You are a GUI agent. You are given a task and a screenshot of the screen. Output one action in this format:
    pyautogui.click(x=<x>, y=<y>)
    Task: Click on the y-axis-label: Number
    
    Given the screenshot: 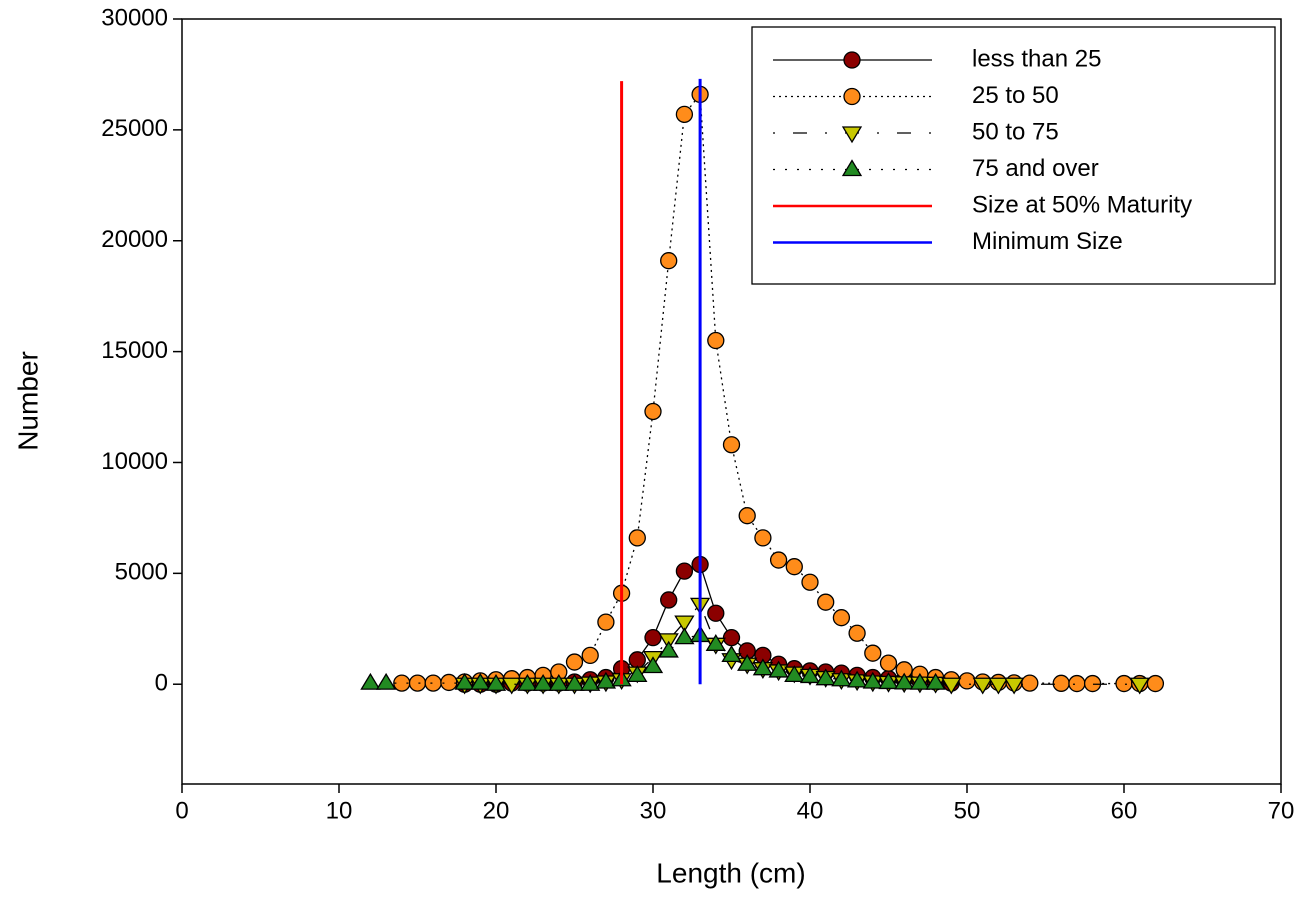 What is the action you would take?
    pyautogui.click(x=27, y=401)
    